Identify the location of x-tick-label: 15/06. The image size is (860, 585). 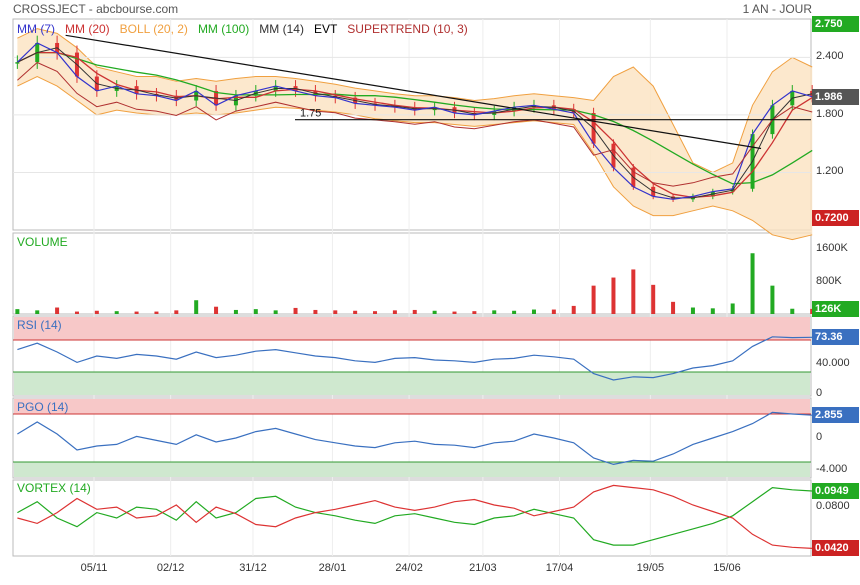
(727, 568).